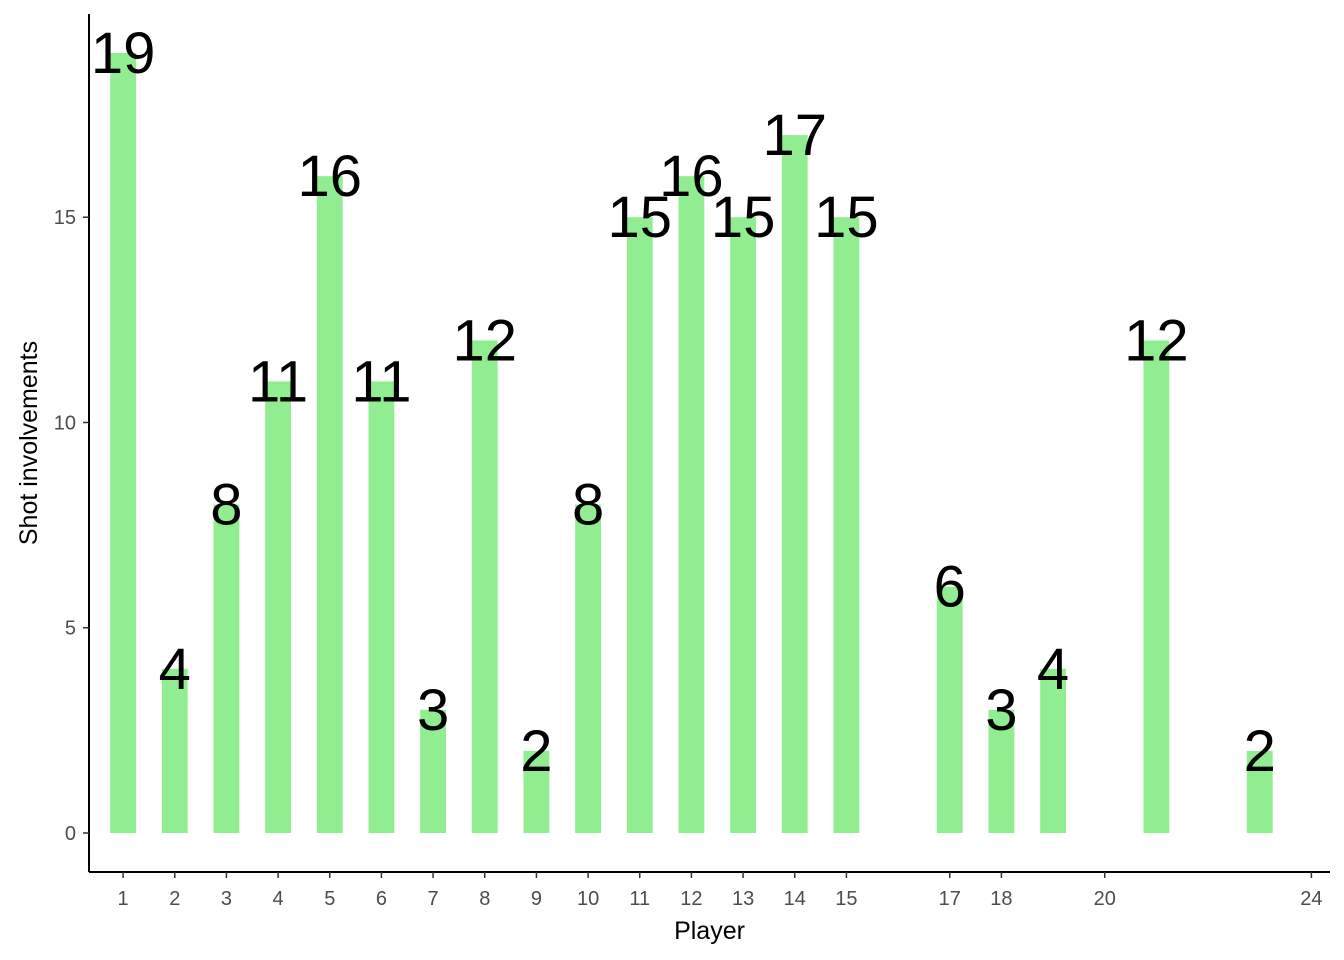  Describe the element at coordinates (123, 899) in the screenshot. I see `x-tick-label: 1` at that location.